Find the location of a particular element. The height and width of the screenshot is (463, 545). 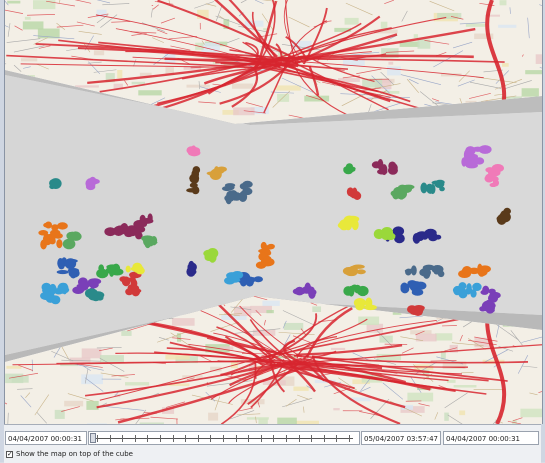

time-slider-thumb is located at coordinates (93, 438).